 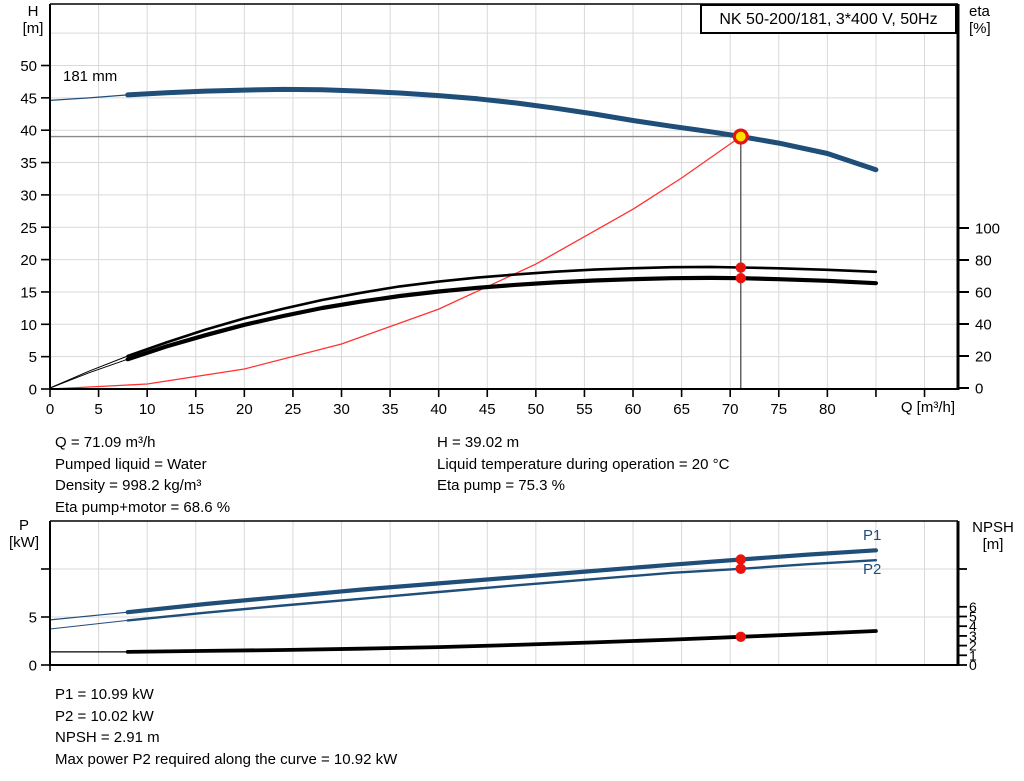 What do you see at coordinates (778, 409) in the screenshot?
I see `svg-text: 75` at bounding box center [778, 409].